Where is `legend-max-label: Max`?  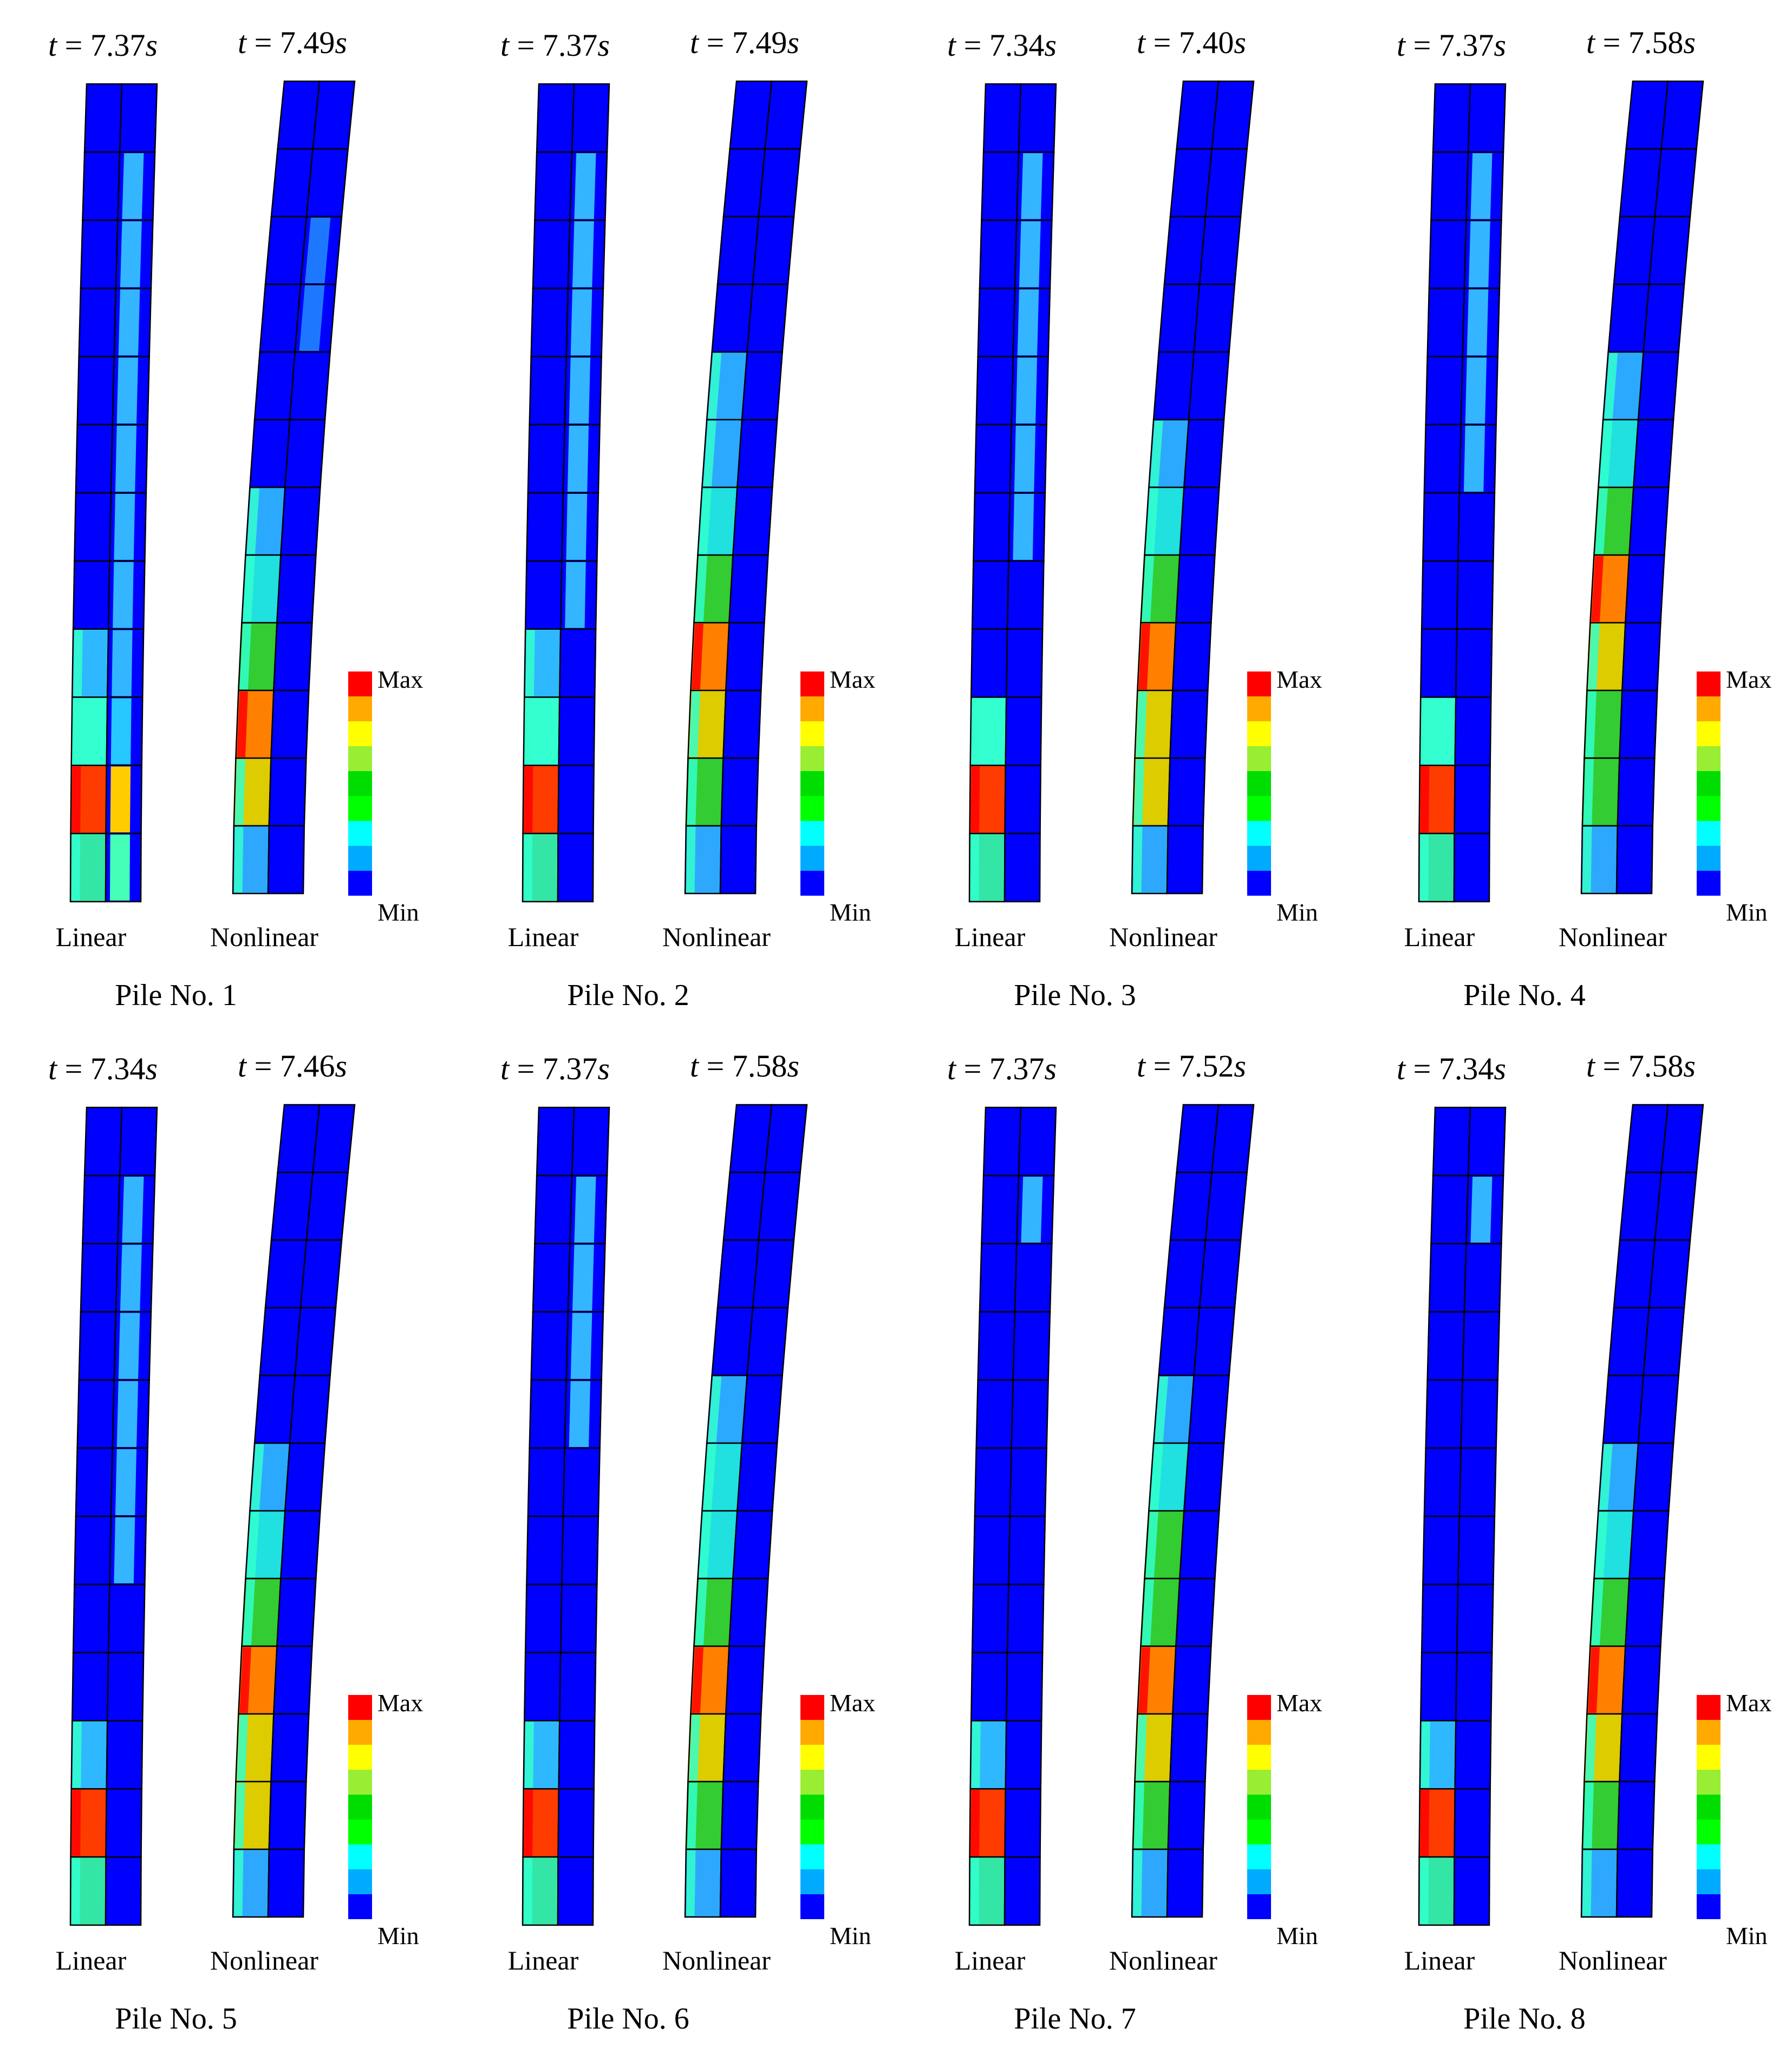
legend-max-label: Max is located at coordinates (1749, 1703).